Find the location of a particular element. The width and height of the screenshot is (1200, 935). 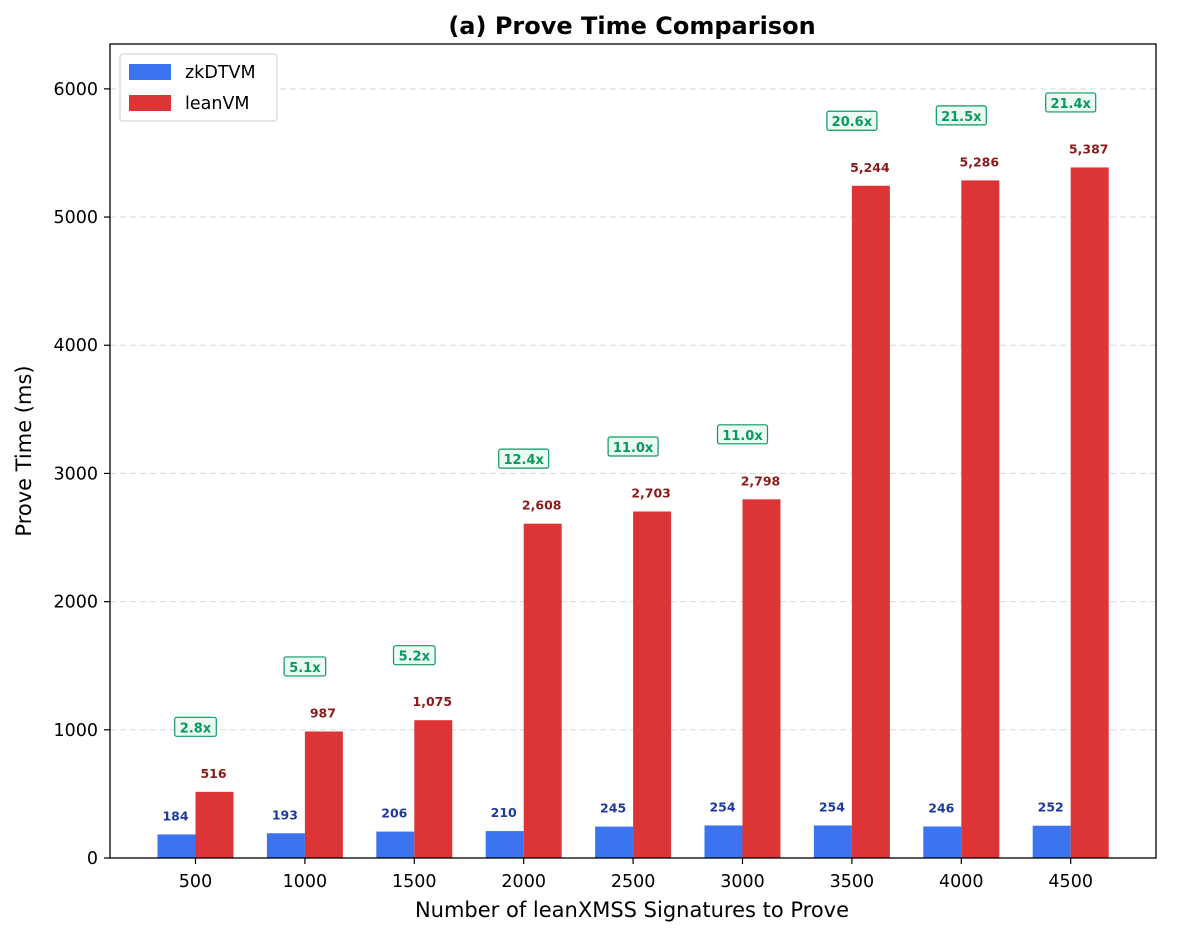

y-tick-label: 6000 is located at coordinates (75, 90).